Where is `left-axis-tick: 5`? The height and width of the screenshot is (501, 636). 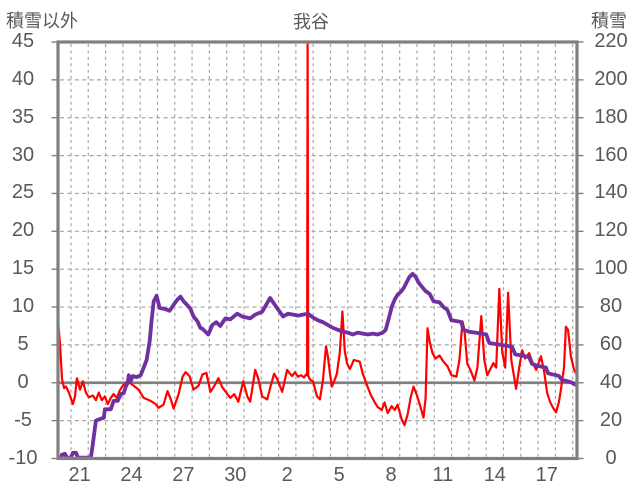 left-axis-tick: 5 is located at coordinates (23, 343).